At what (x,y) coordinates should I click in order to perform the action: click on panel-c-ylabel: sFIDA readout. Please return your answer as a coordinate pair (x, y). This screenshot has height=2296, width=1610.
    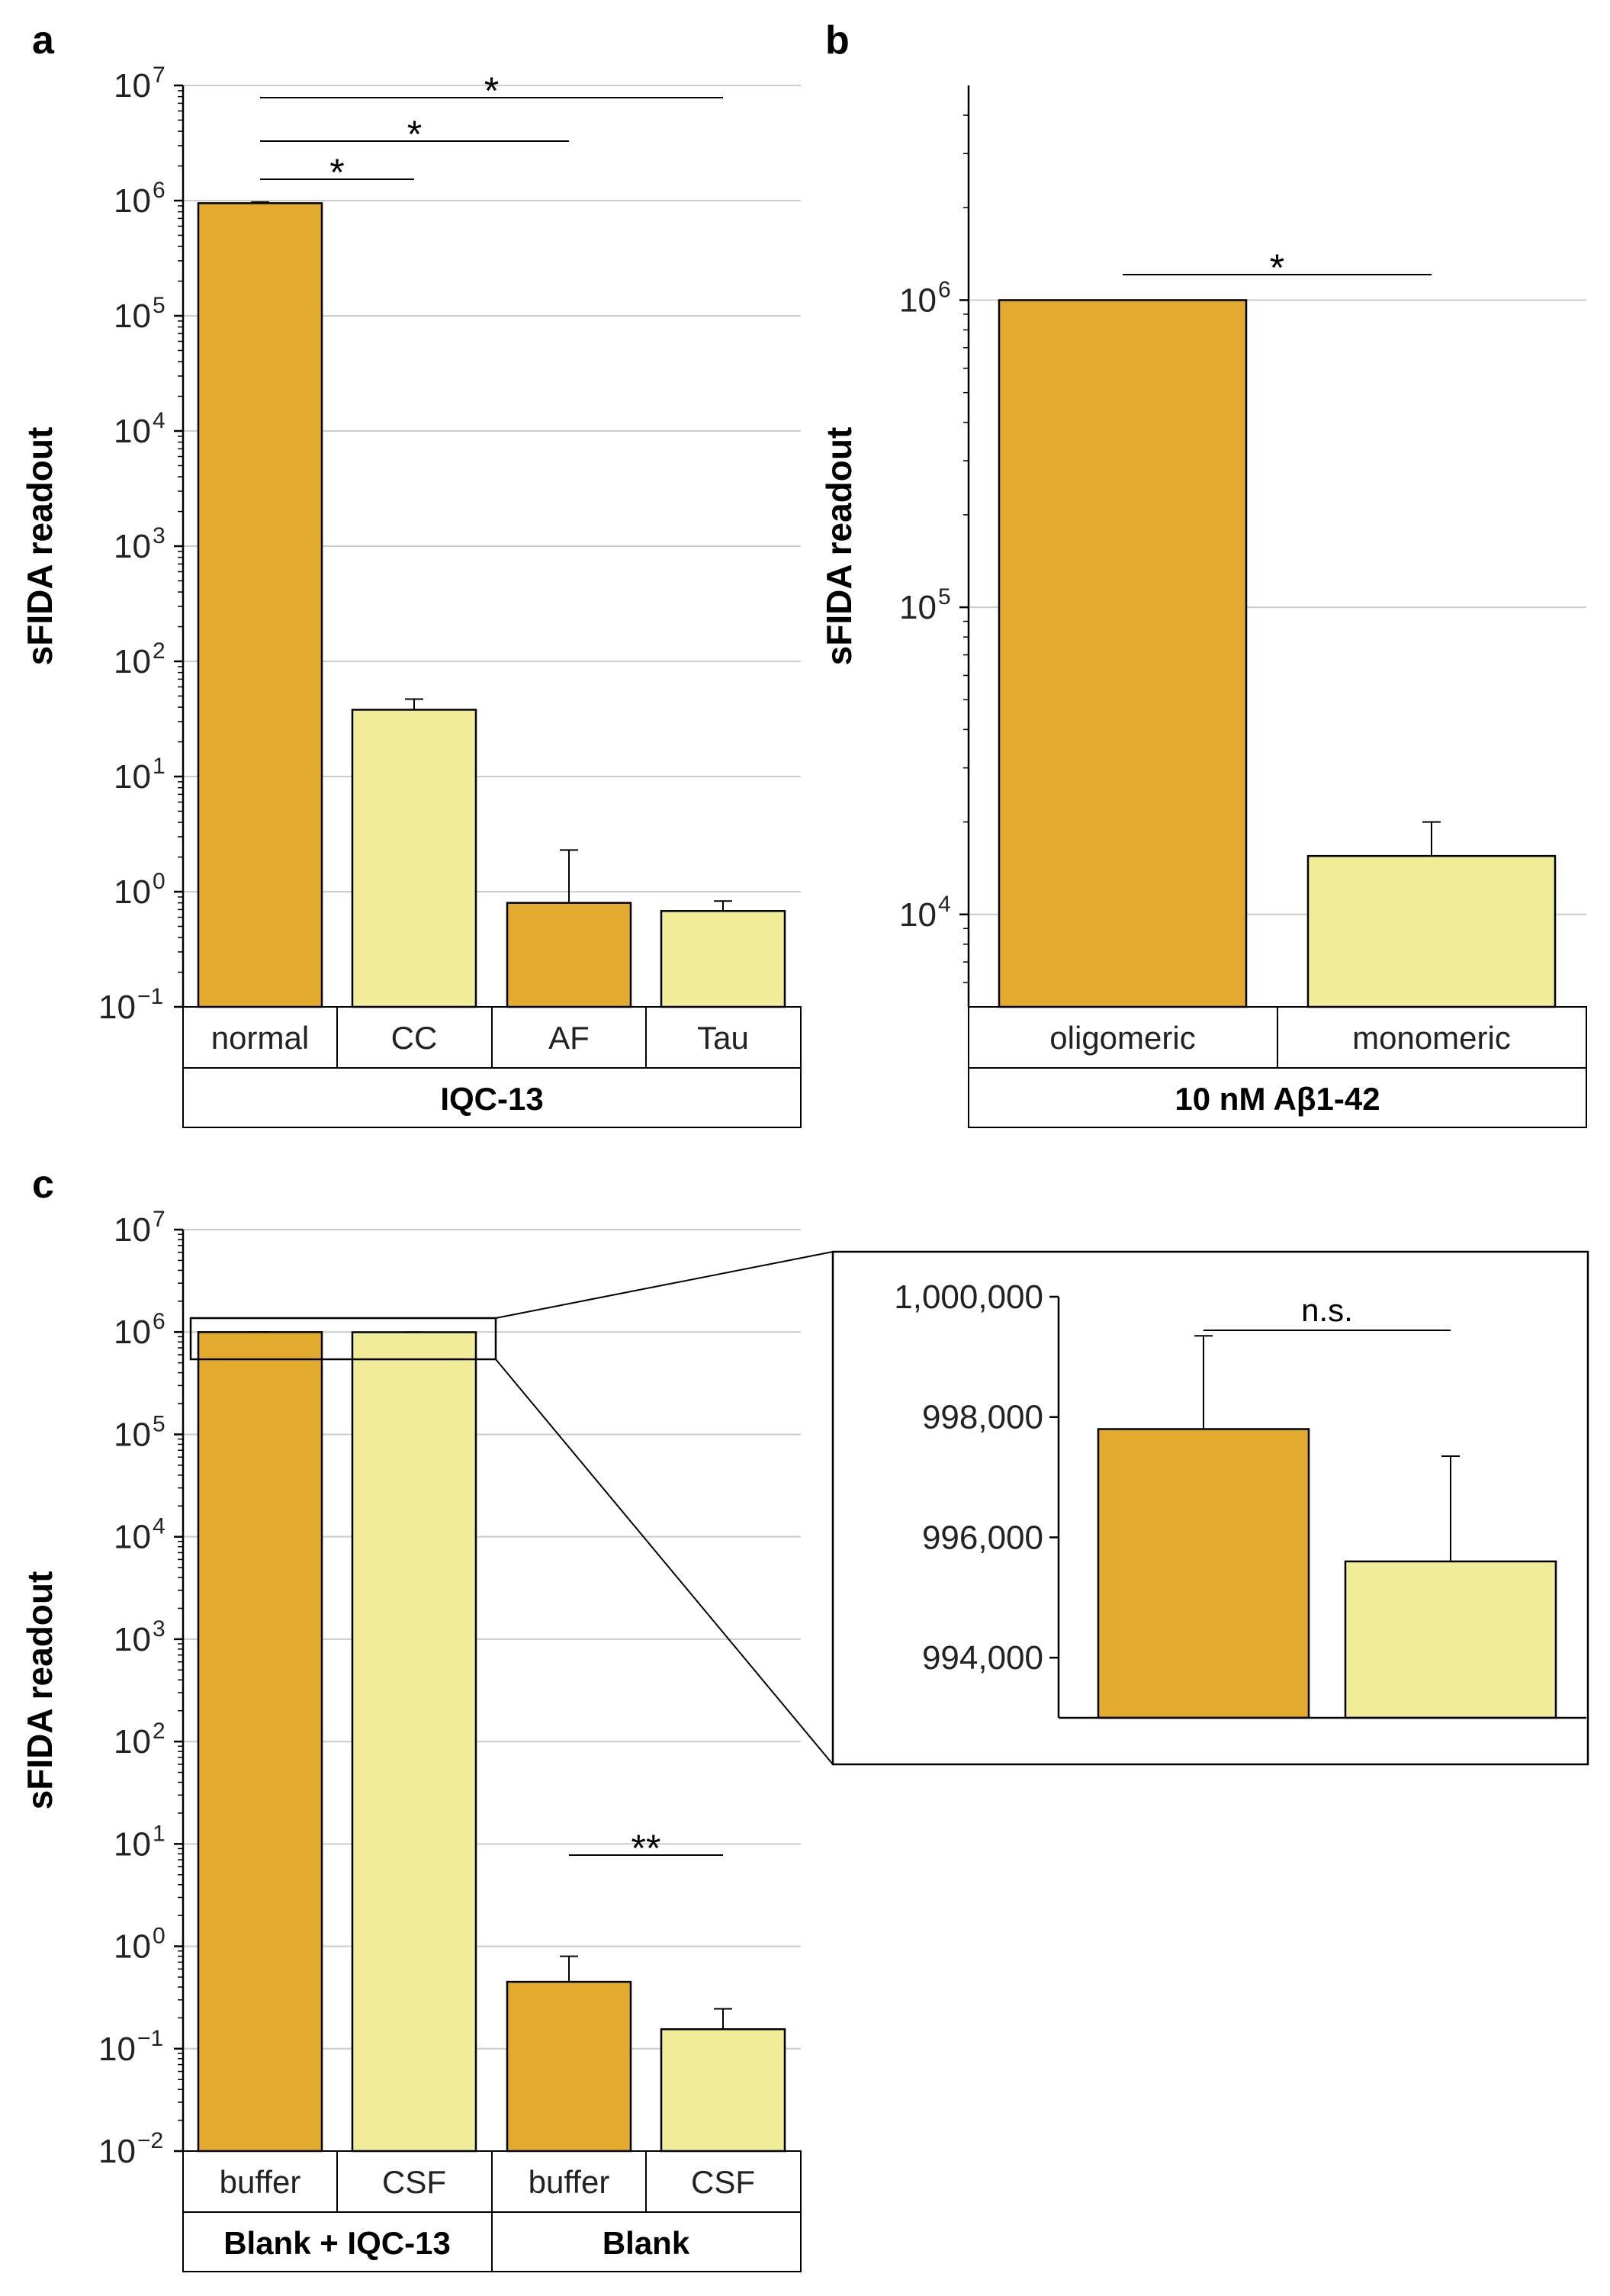
    Looking at the image, I should click on (39, 1691).